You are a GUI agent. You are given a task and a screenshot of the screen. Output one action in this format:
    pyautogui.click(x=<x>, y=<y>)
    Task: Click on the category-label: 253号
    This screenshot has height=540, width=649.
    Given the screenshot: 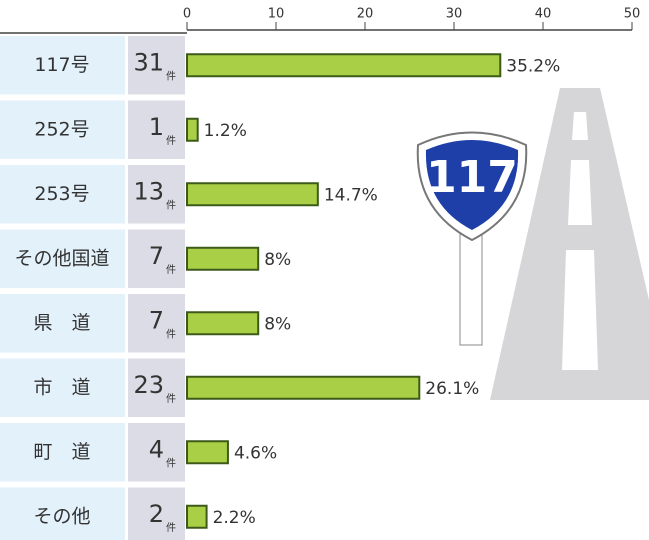 What is the action you would take?
    pyautogui.click(x=61, y=194)
    